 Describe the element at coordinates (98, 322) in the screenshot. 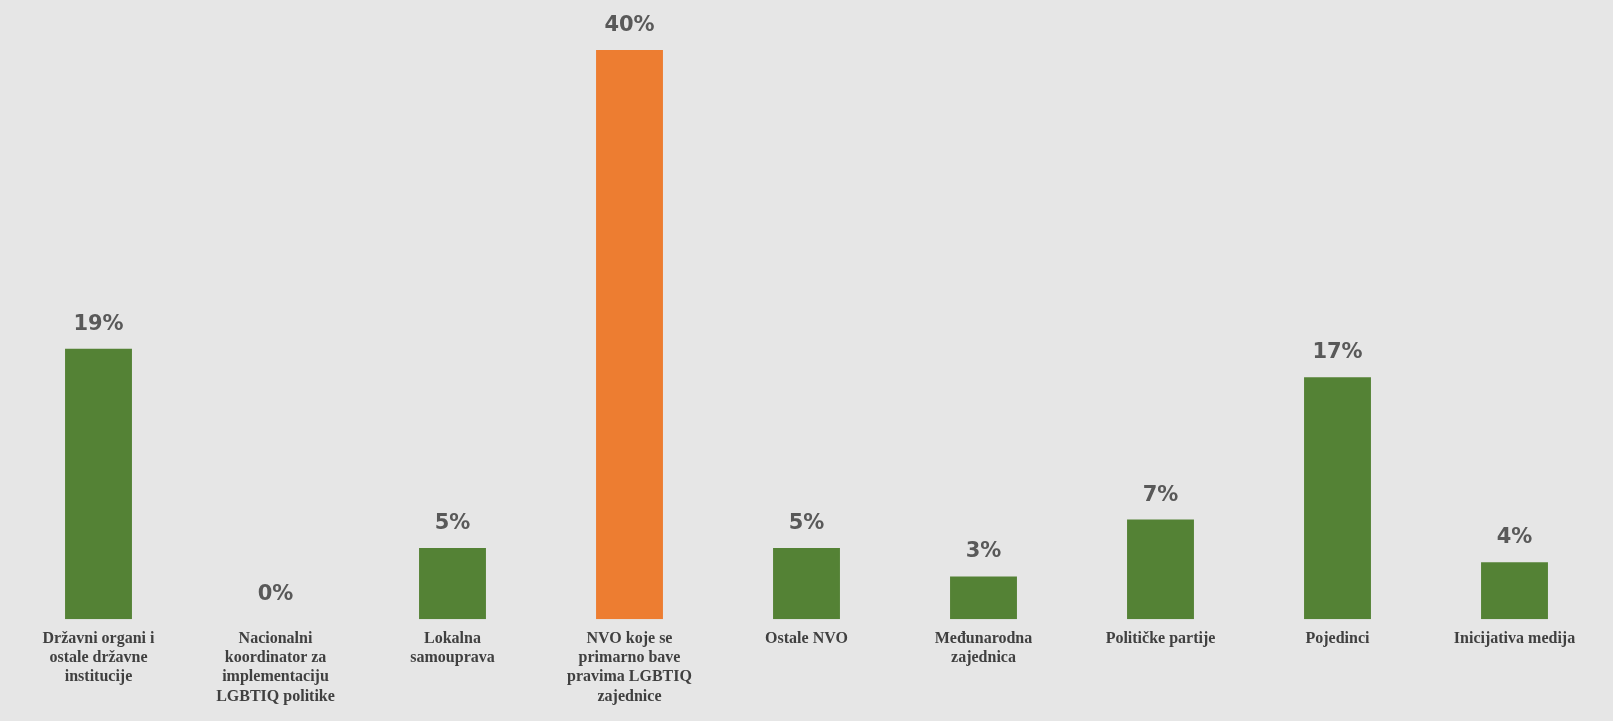

I see `data-label: 19%` at that location.